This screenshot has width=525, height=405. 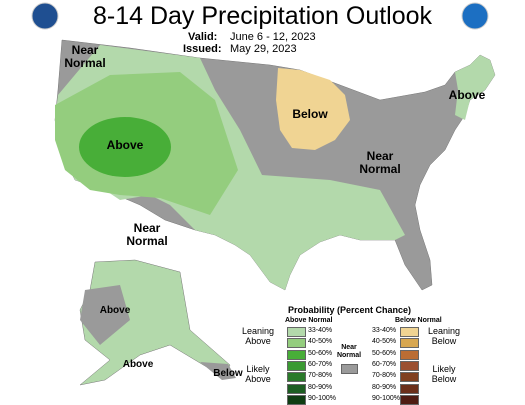 What do you see at coordinates (444, 374) in the screenshot?
I see `likely-below: Likely Below` at bounding box center [444, 374].